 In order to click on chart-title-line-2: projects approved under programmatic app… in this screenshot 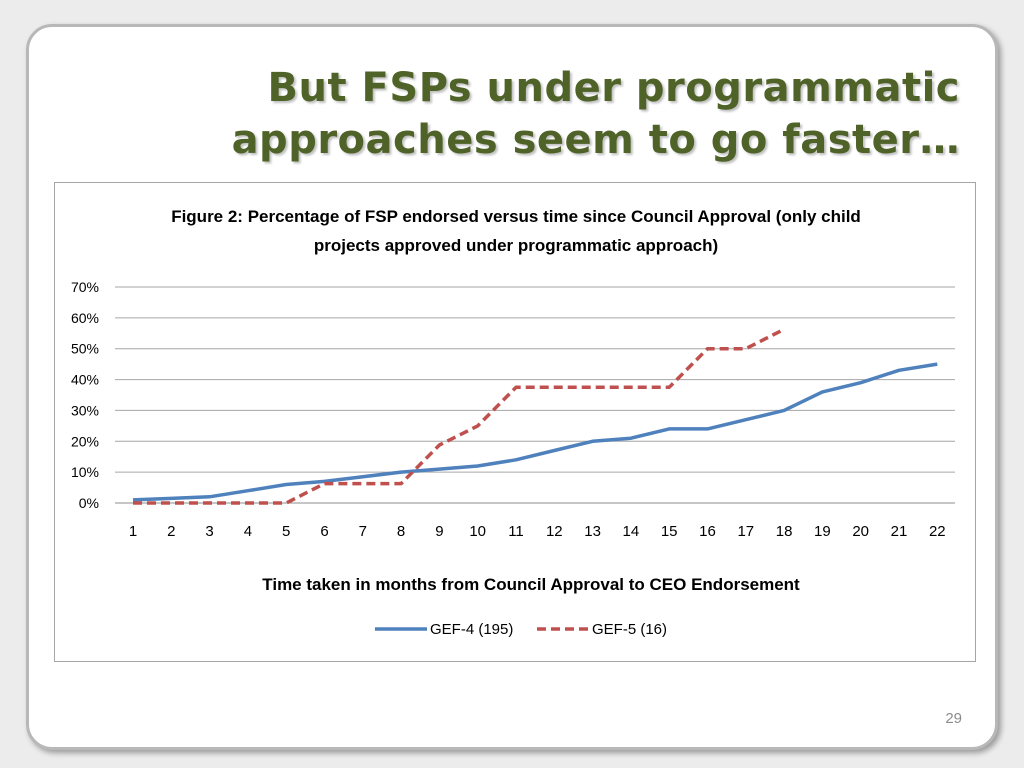, I will do `click(516, 245)`.